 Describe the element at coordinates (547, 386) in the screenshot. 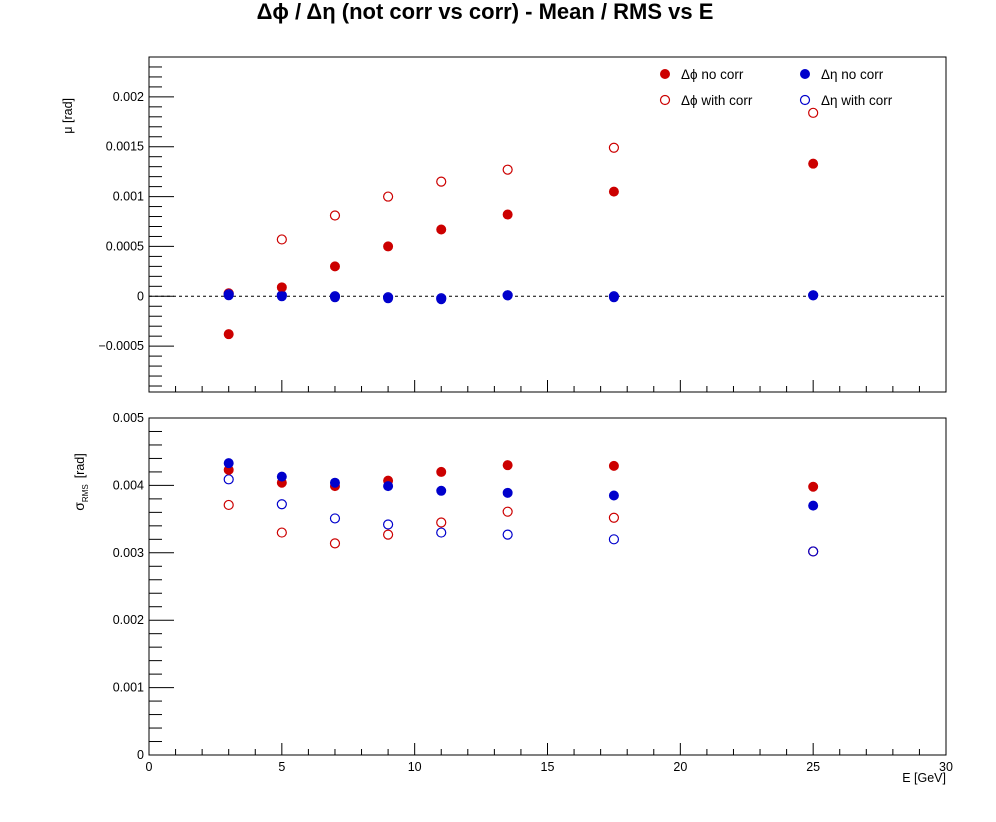

I see `top-x-axis` at that location.